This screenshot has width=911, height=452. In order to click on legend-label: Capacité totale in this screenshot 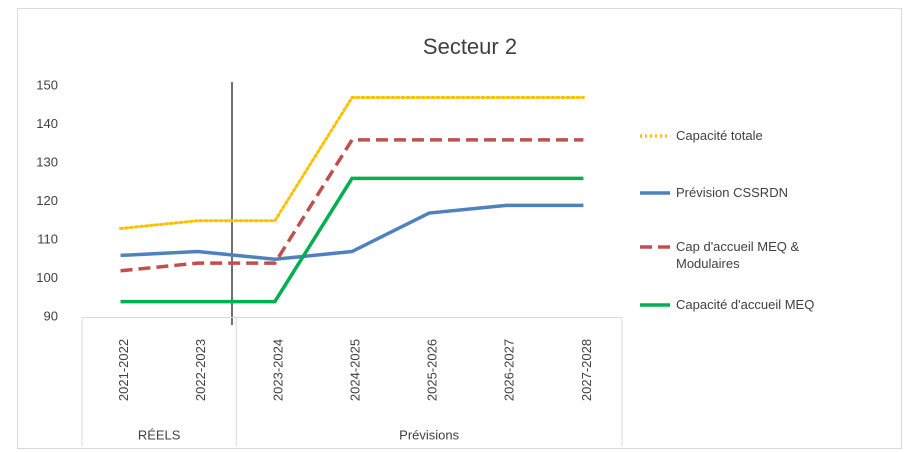, I will do `click(719, 135)`.